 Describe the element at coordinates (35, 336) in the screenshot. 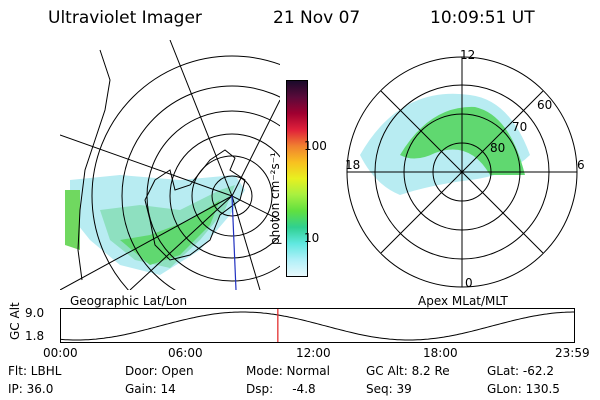

I see `alt-ytick-1-8: 1.8` at that location.